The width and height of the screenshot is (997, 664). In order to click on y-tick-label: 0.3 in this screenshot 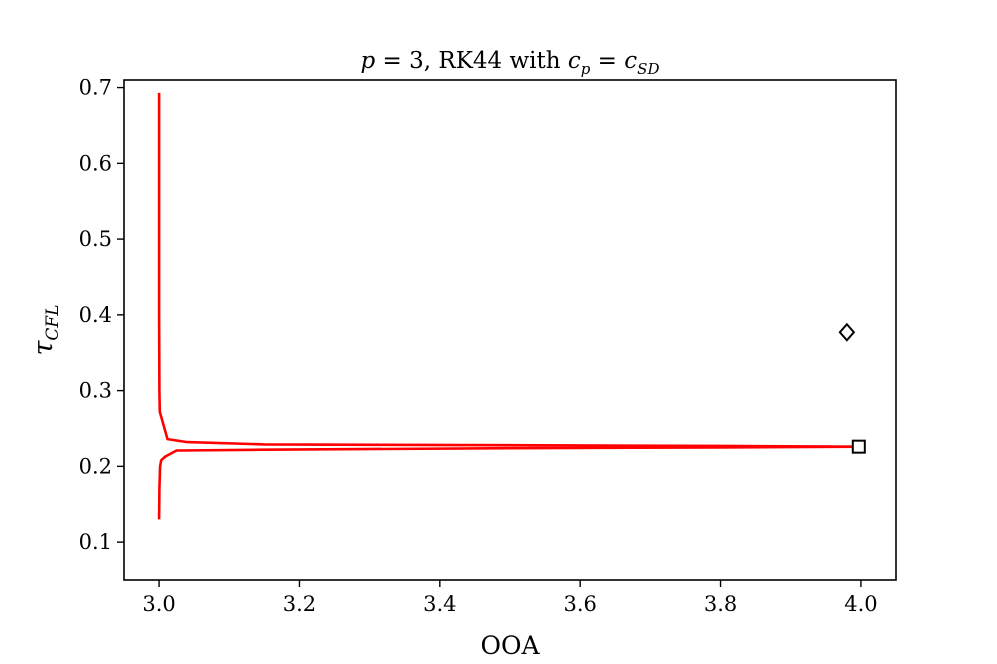, I will do `click(95, 391)`.